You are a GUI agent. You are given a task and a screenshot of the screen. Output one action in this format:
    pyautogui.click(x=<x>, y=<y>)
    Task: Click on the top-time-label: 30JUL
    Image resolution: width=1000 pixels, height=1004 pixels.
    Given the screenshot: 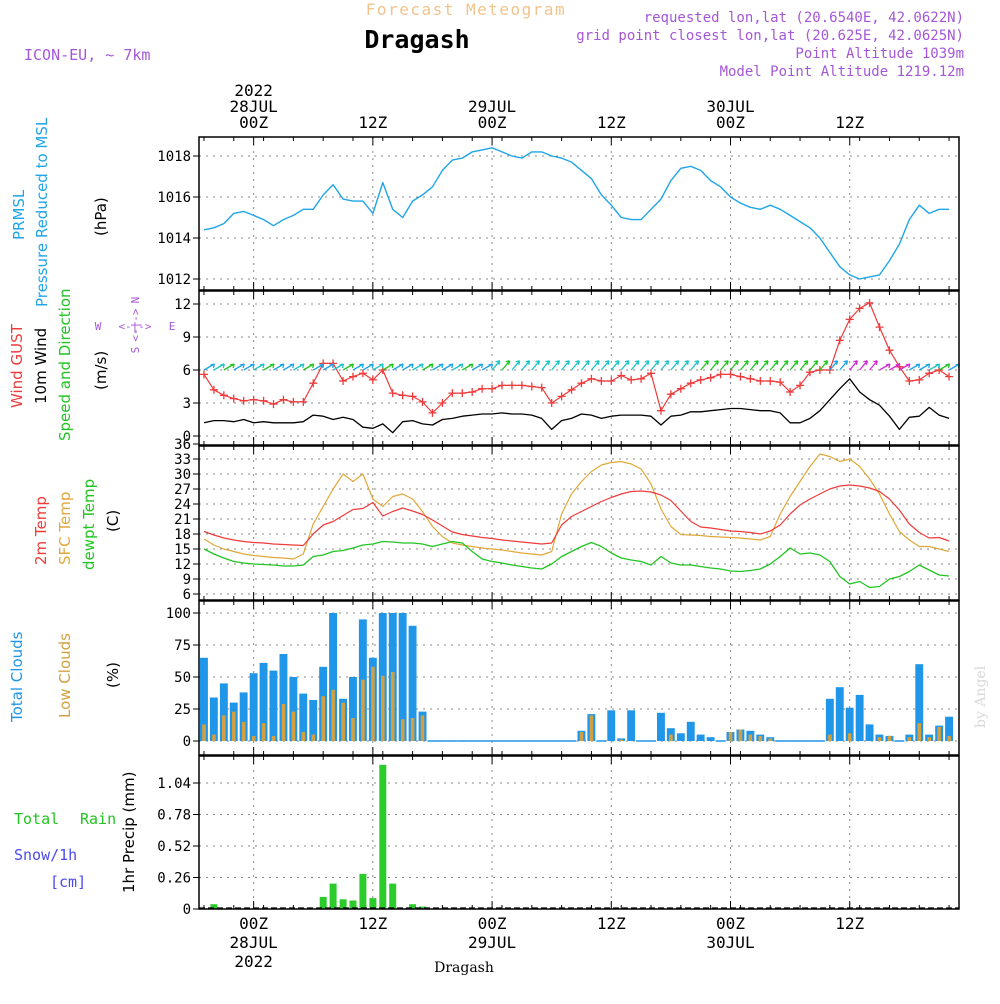 What is the action you would take?
    pyautogui.click(x=730, y=106)
    